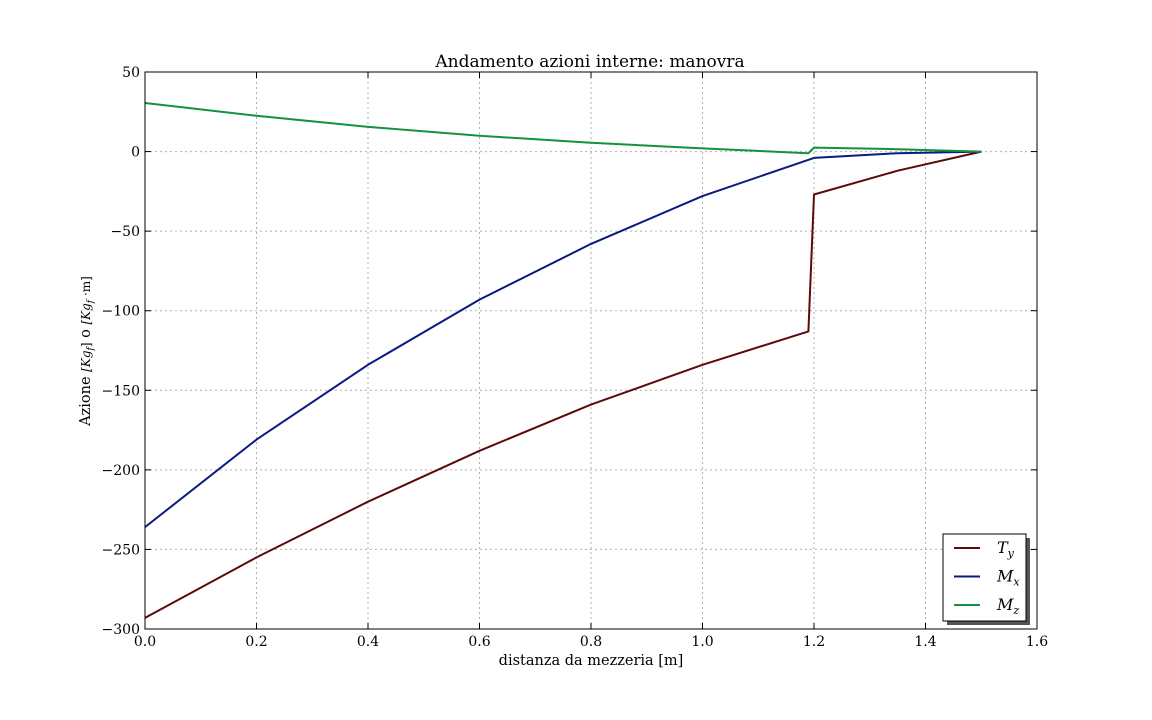 This screenshot has height=720, width=1152. What do you see at coordinates (563, 128) in the screenshot?
I see `series-line-Mz` at bounding box center [563, 128].